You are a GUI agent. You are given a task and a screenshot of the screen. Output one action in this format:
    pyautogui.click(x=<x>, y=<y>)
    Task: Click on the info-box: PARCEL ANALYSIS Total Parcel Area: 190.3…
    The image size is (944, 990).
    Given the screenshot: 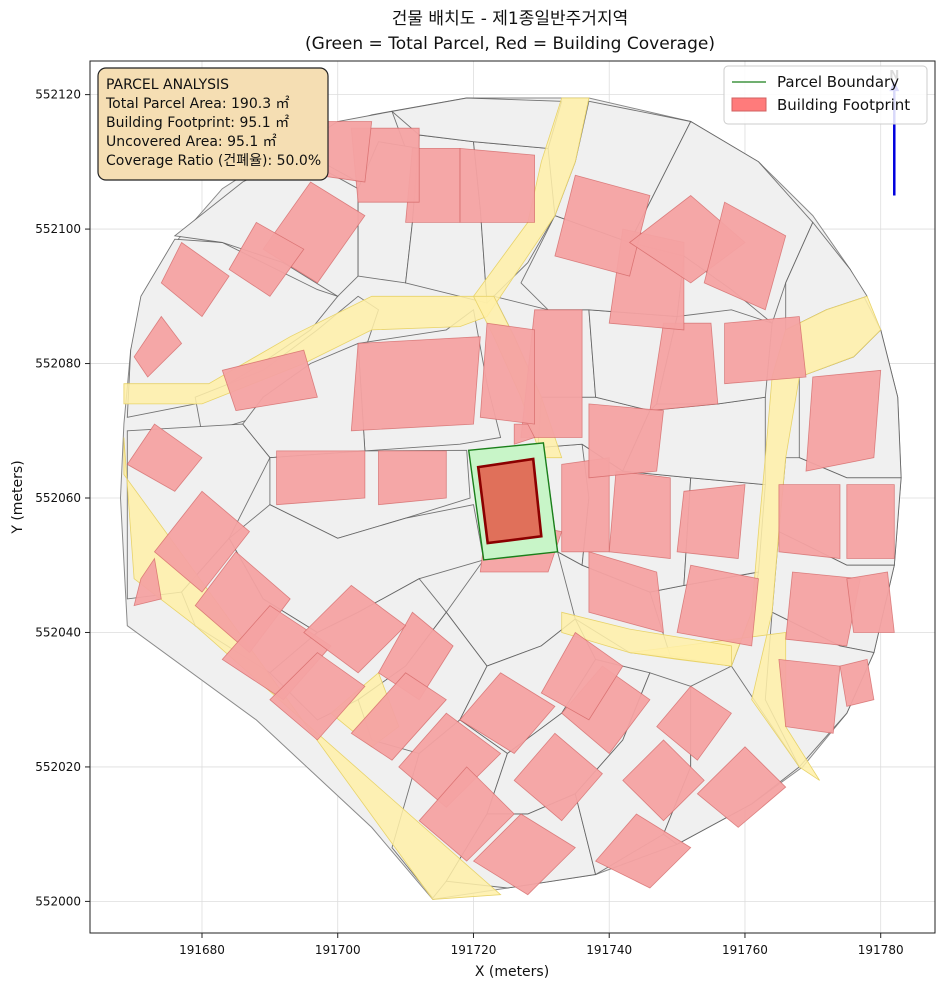 What is the action you would take?
    pyautogui.click(x=213, y=124)
    